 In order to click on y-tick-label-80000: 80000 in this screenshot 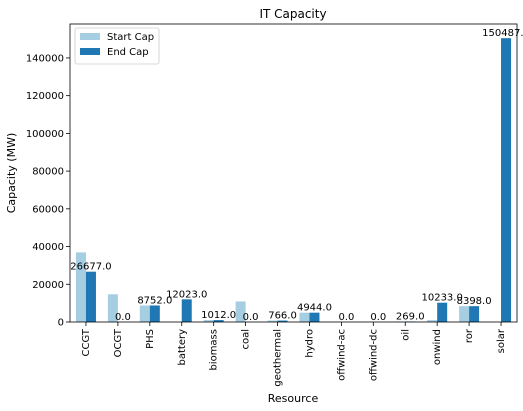, I will do `click(48, 172)`.